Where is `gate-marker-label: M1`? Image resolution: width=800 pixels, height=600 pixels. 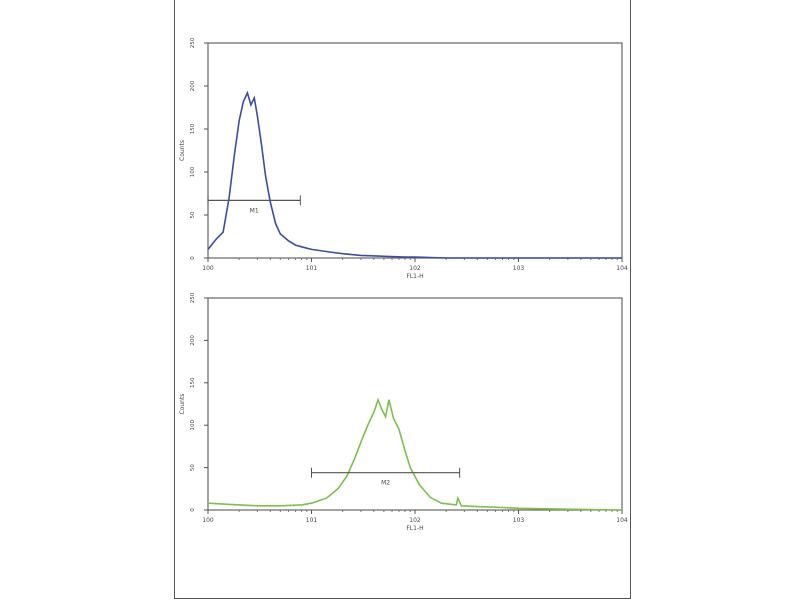 gate-marker-label: M1 is located at coordinates (254, 210).